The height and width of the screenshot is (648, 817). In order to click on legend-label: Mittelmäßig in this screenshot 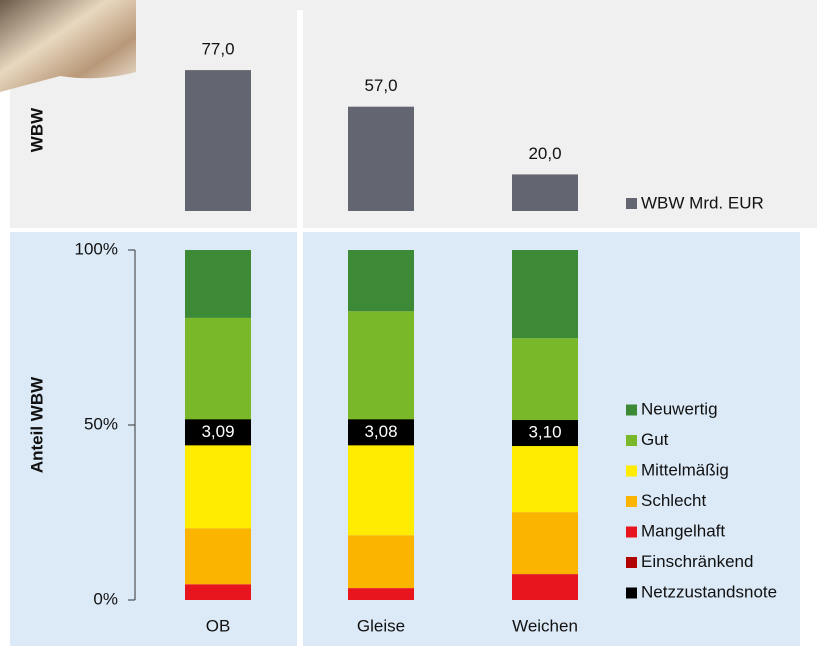, I will do `click(685, 469)`.